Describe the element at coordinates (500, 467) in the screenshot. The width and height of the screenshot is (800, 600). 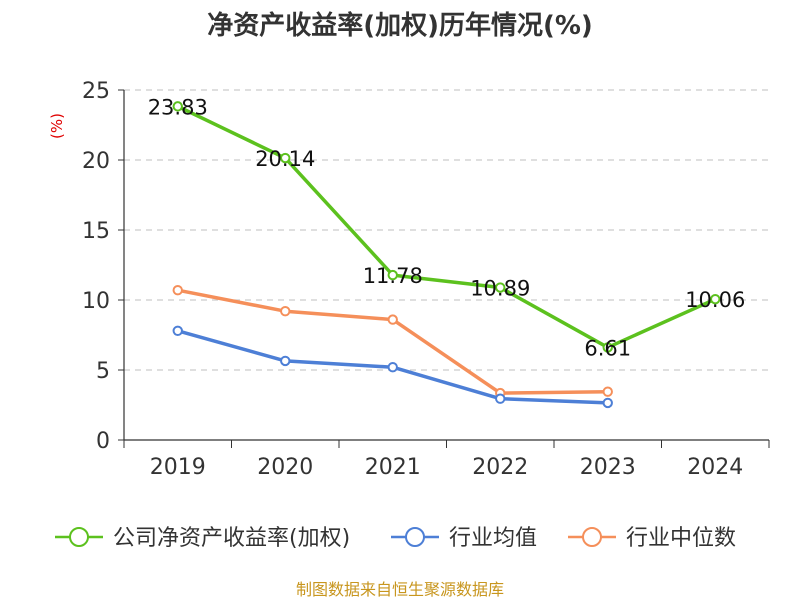
I see `x-tick-label: 2022` at that location.